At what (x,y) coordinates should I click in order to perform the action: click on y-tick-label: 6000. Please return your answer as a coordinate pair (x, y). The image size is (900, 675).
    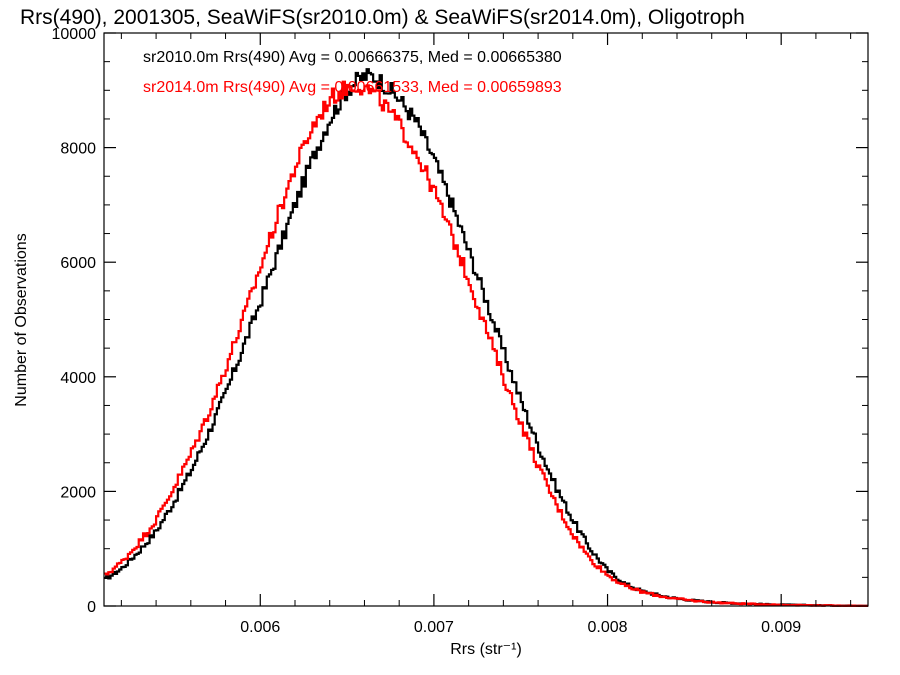
    Looking at the image, I should click on (78, 263).